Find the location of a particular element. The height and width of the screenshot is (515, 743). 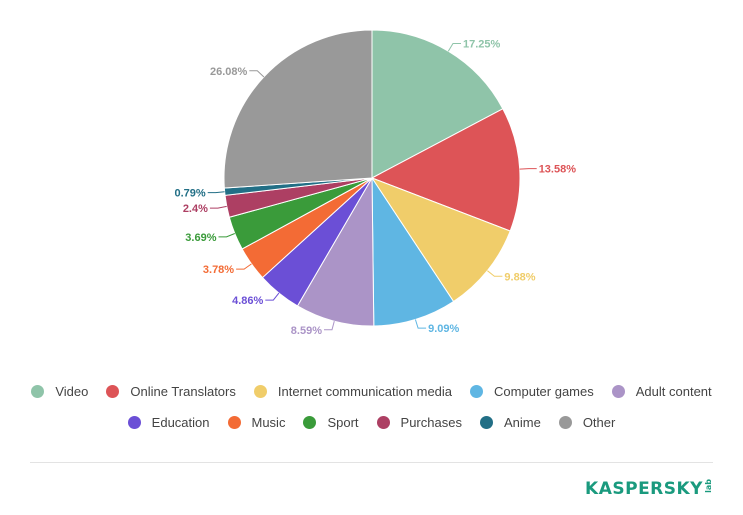

legend-item-internet-communication-media: Internet communication media is located at coordinates (353, 391).